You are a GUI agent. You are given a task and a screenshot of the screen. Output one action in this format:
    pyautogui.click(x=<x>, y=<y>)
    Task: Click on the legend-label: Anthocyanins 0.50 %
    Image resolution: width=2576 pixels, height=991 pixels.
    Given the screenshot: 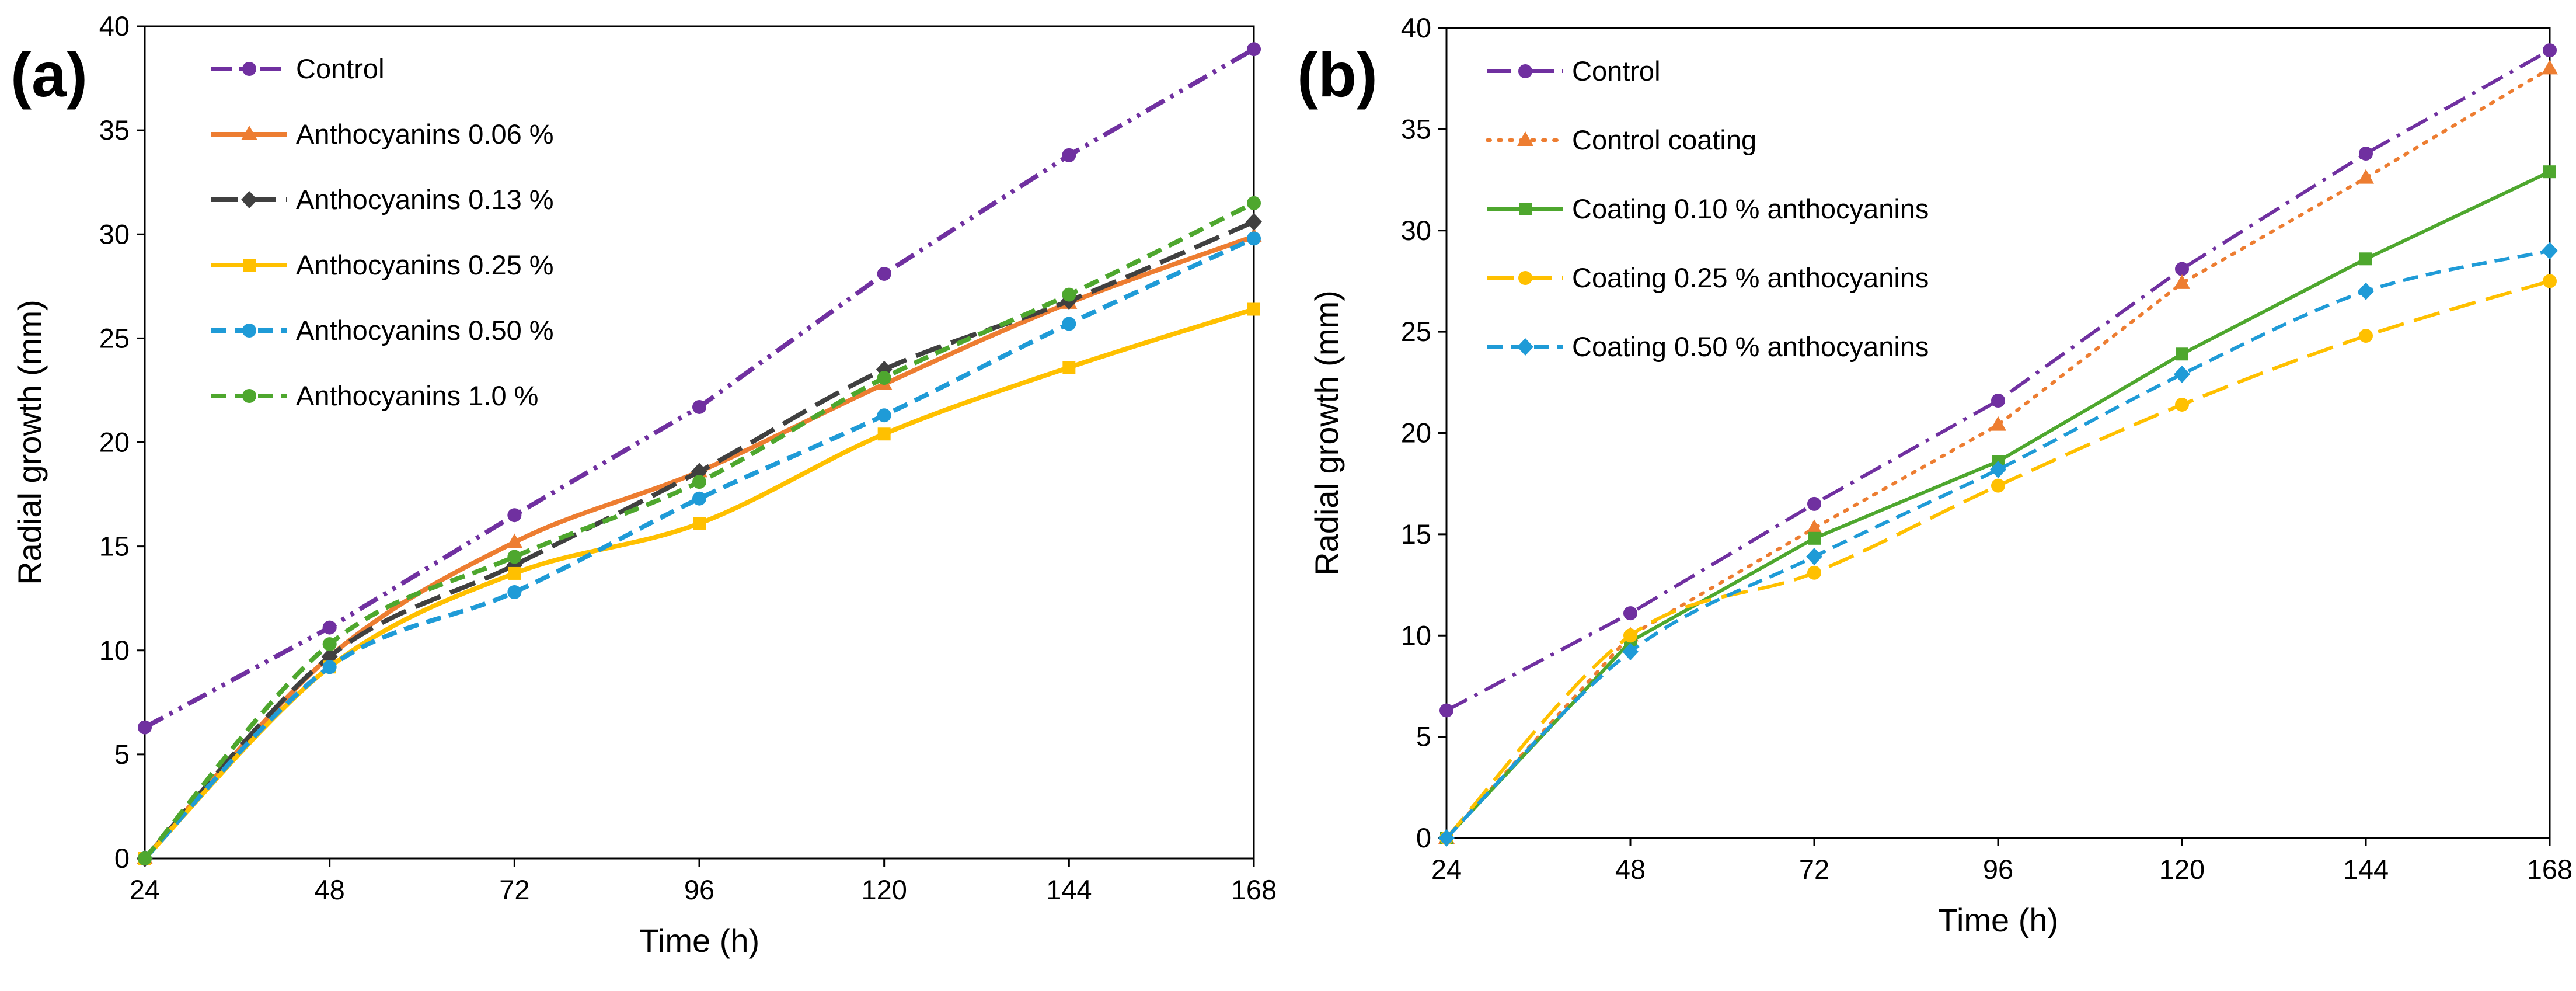 What is the action you would take?
    pyautogui.click(x=425, y=330)
    